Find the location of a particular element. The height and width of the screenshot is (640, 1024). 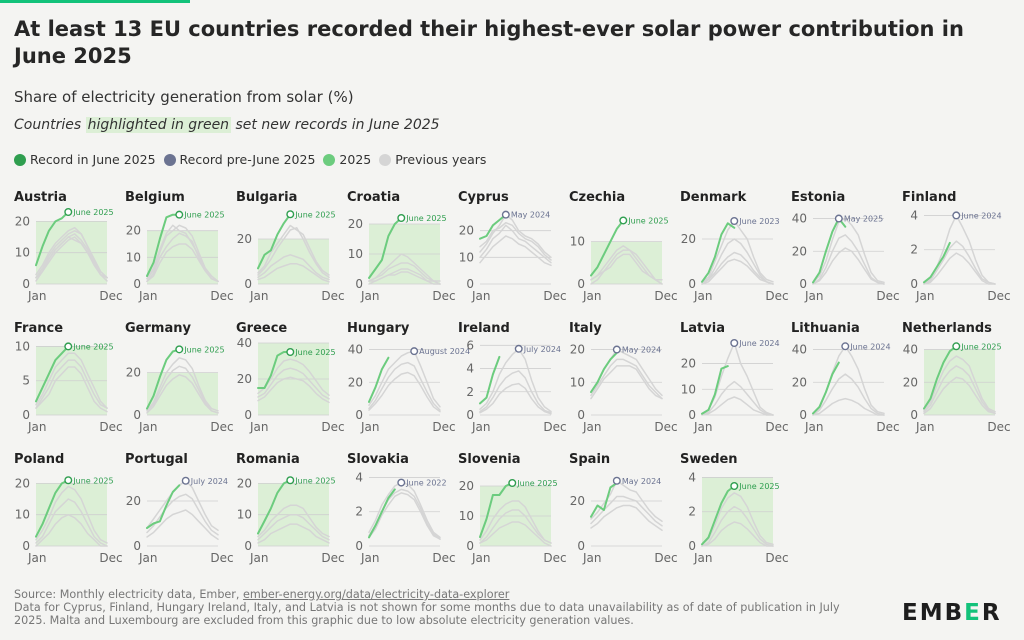

panel-poland: Poland 0 10 20 Jan Dec June 2025 is located at coordinates (68, 508).